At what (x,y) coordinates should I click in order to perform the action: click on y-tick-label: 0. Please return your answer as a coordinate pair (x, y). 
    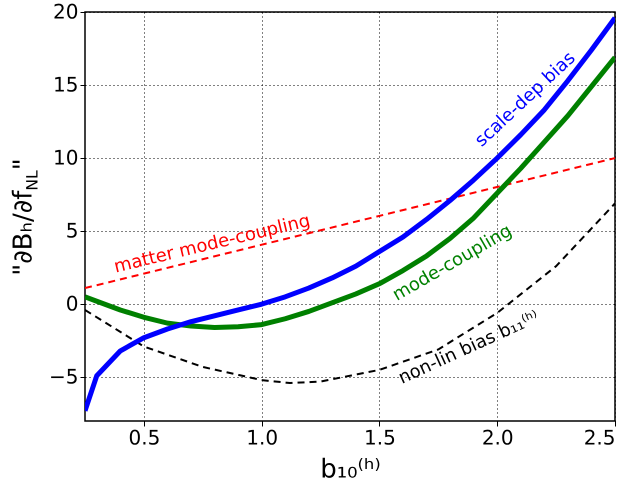
    Looking at the image, I should click on (72, 304).